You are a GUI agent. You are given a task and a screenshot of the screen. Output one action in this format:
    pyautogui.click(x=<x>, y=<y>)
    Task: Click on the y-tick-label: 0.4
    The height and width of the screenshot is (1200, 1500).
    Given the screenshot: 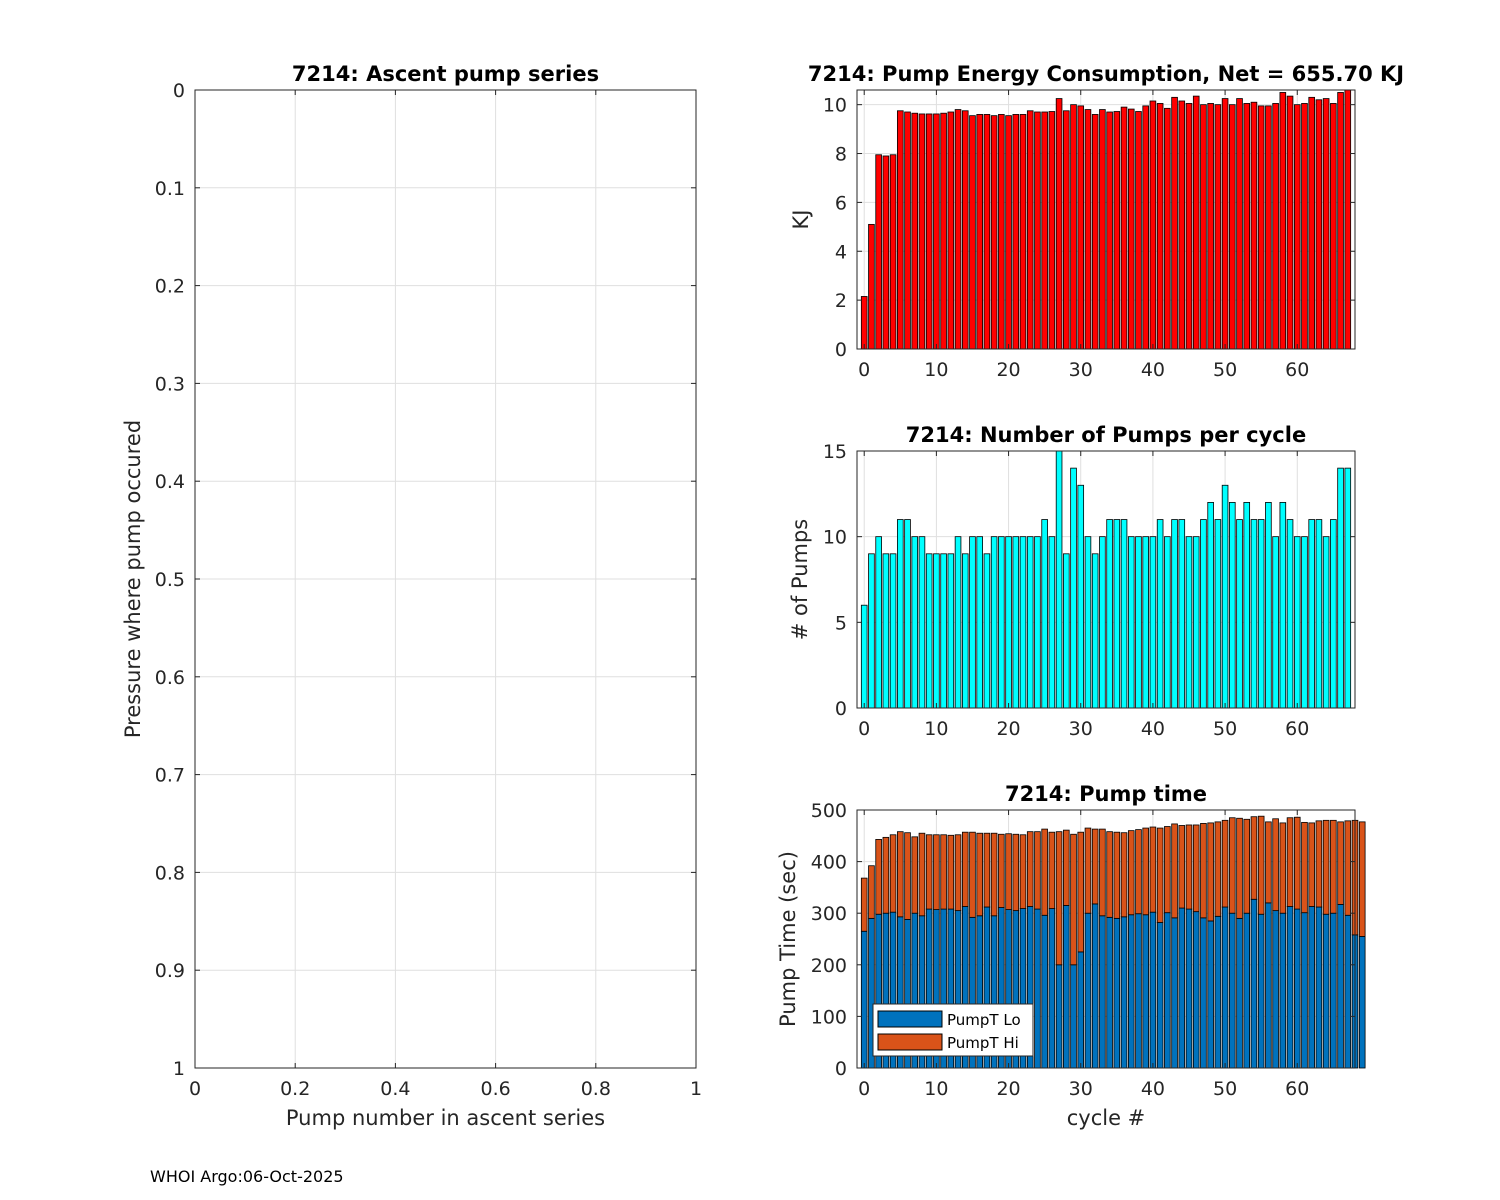 What is the action you would take?
    pyautogui.click(x=170, y=482)
    